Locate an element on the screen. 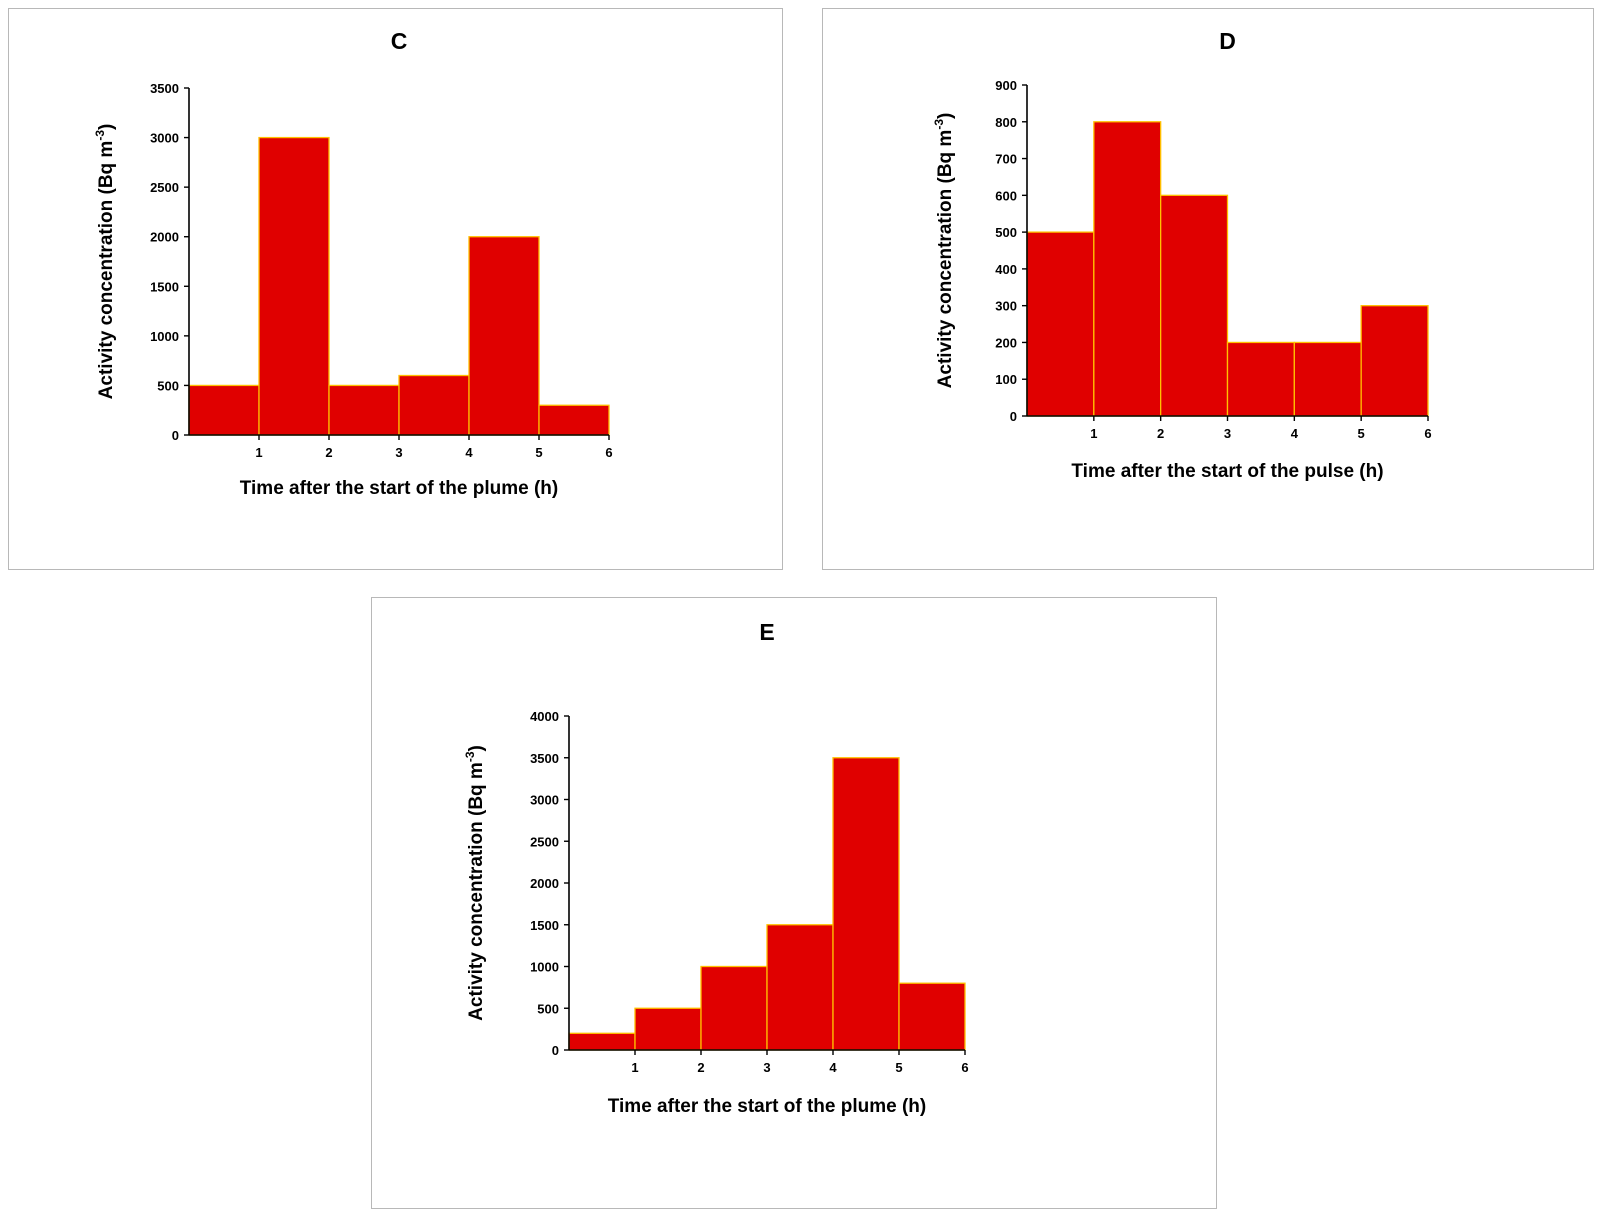 The image size is (1600, 1216). y-tick-label-c-6: 3000 is located at coordinates (164, 138).